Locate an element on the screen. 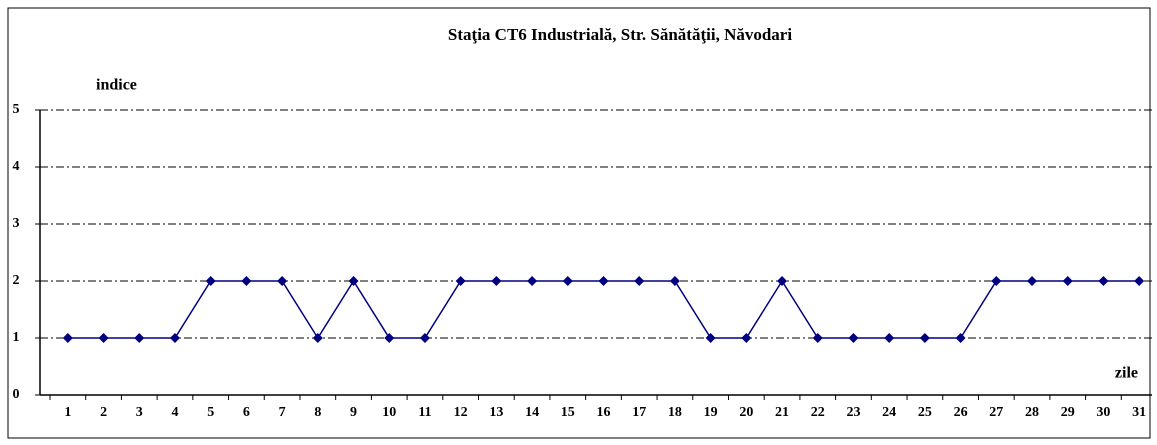  x-tick-label: 8 is located at coordinates (317, 412).